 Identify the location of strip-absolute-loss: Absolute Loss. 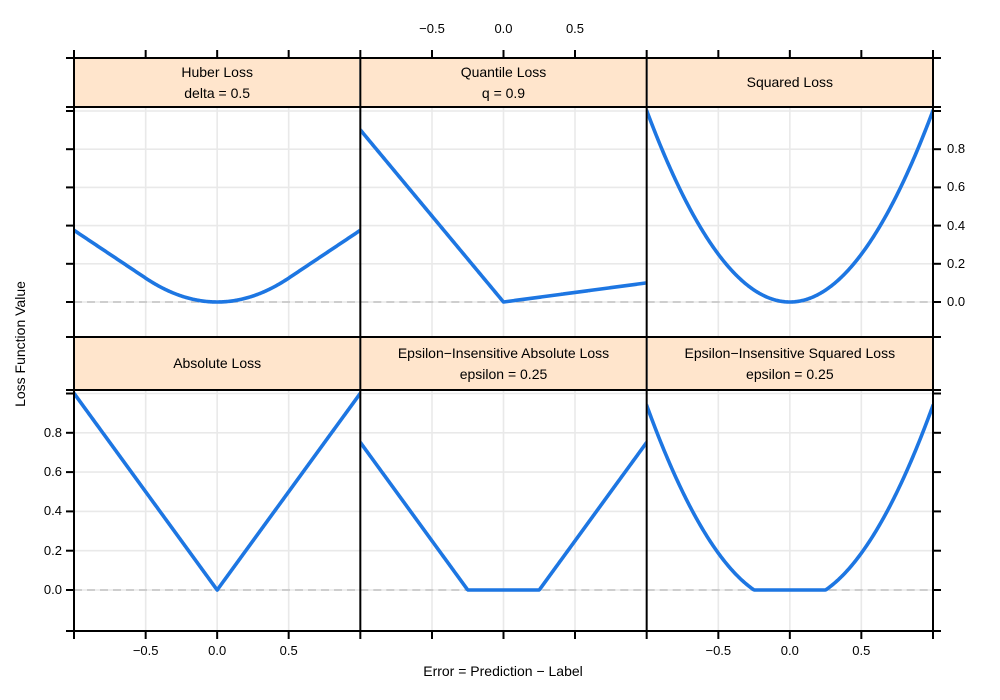
(217, 363).